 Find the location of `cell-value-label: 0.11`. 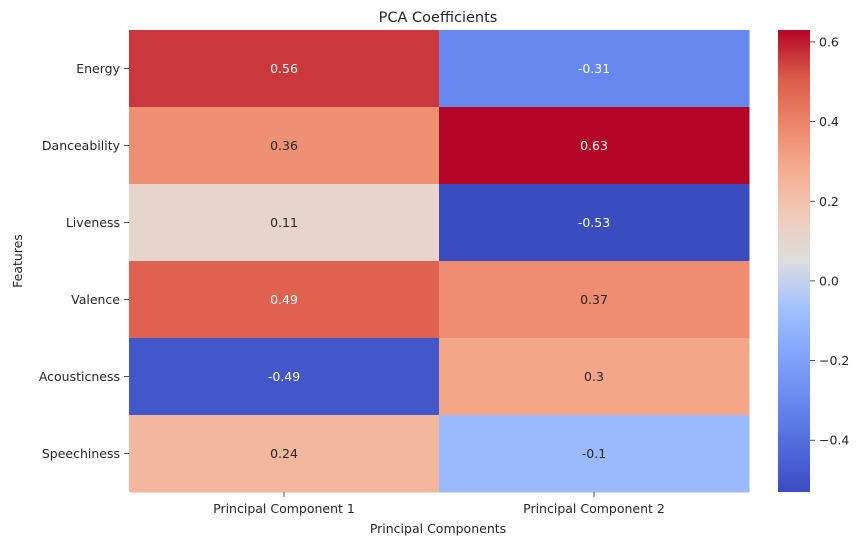

cell-value-label: 0.11 is located at coordinates (284, 222).